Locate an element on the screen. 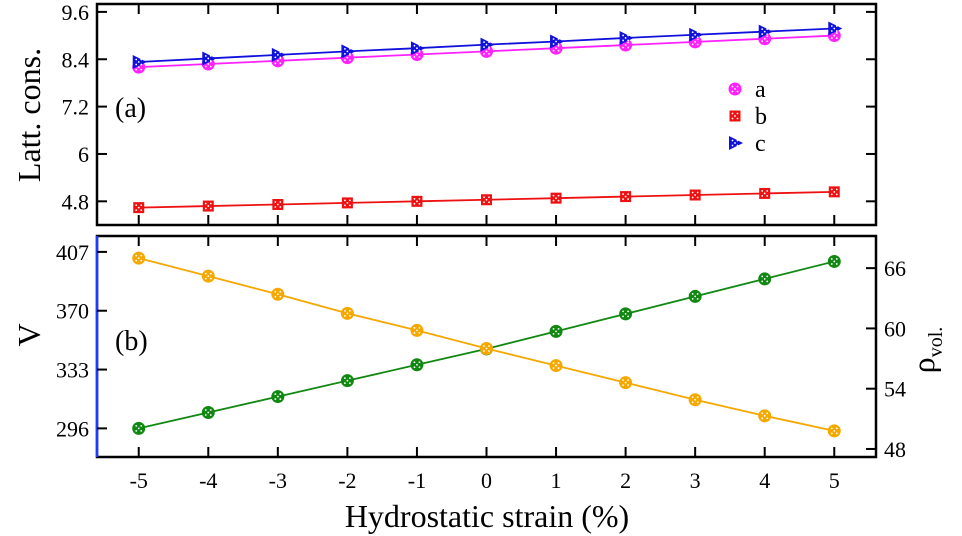 The width and height of the screenshot is (962, 536). panel-b-right-ylabel-main: ρ is located at coordinates (923, 365).